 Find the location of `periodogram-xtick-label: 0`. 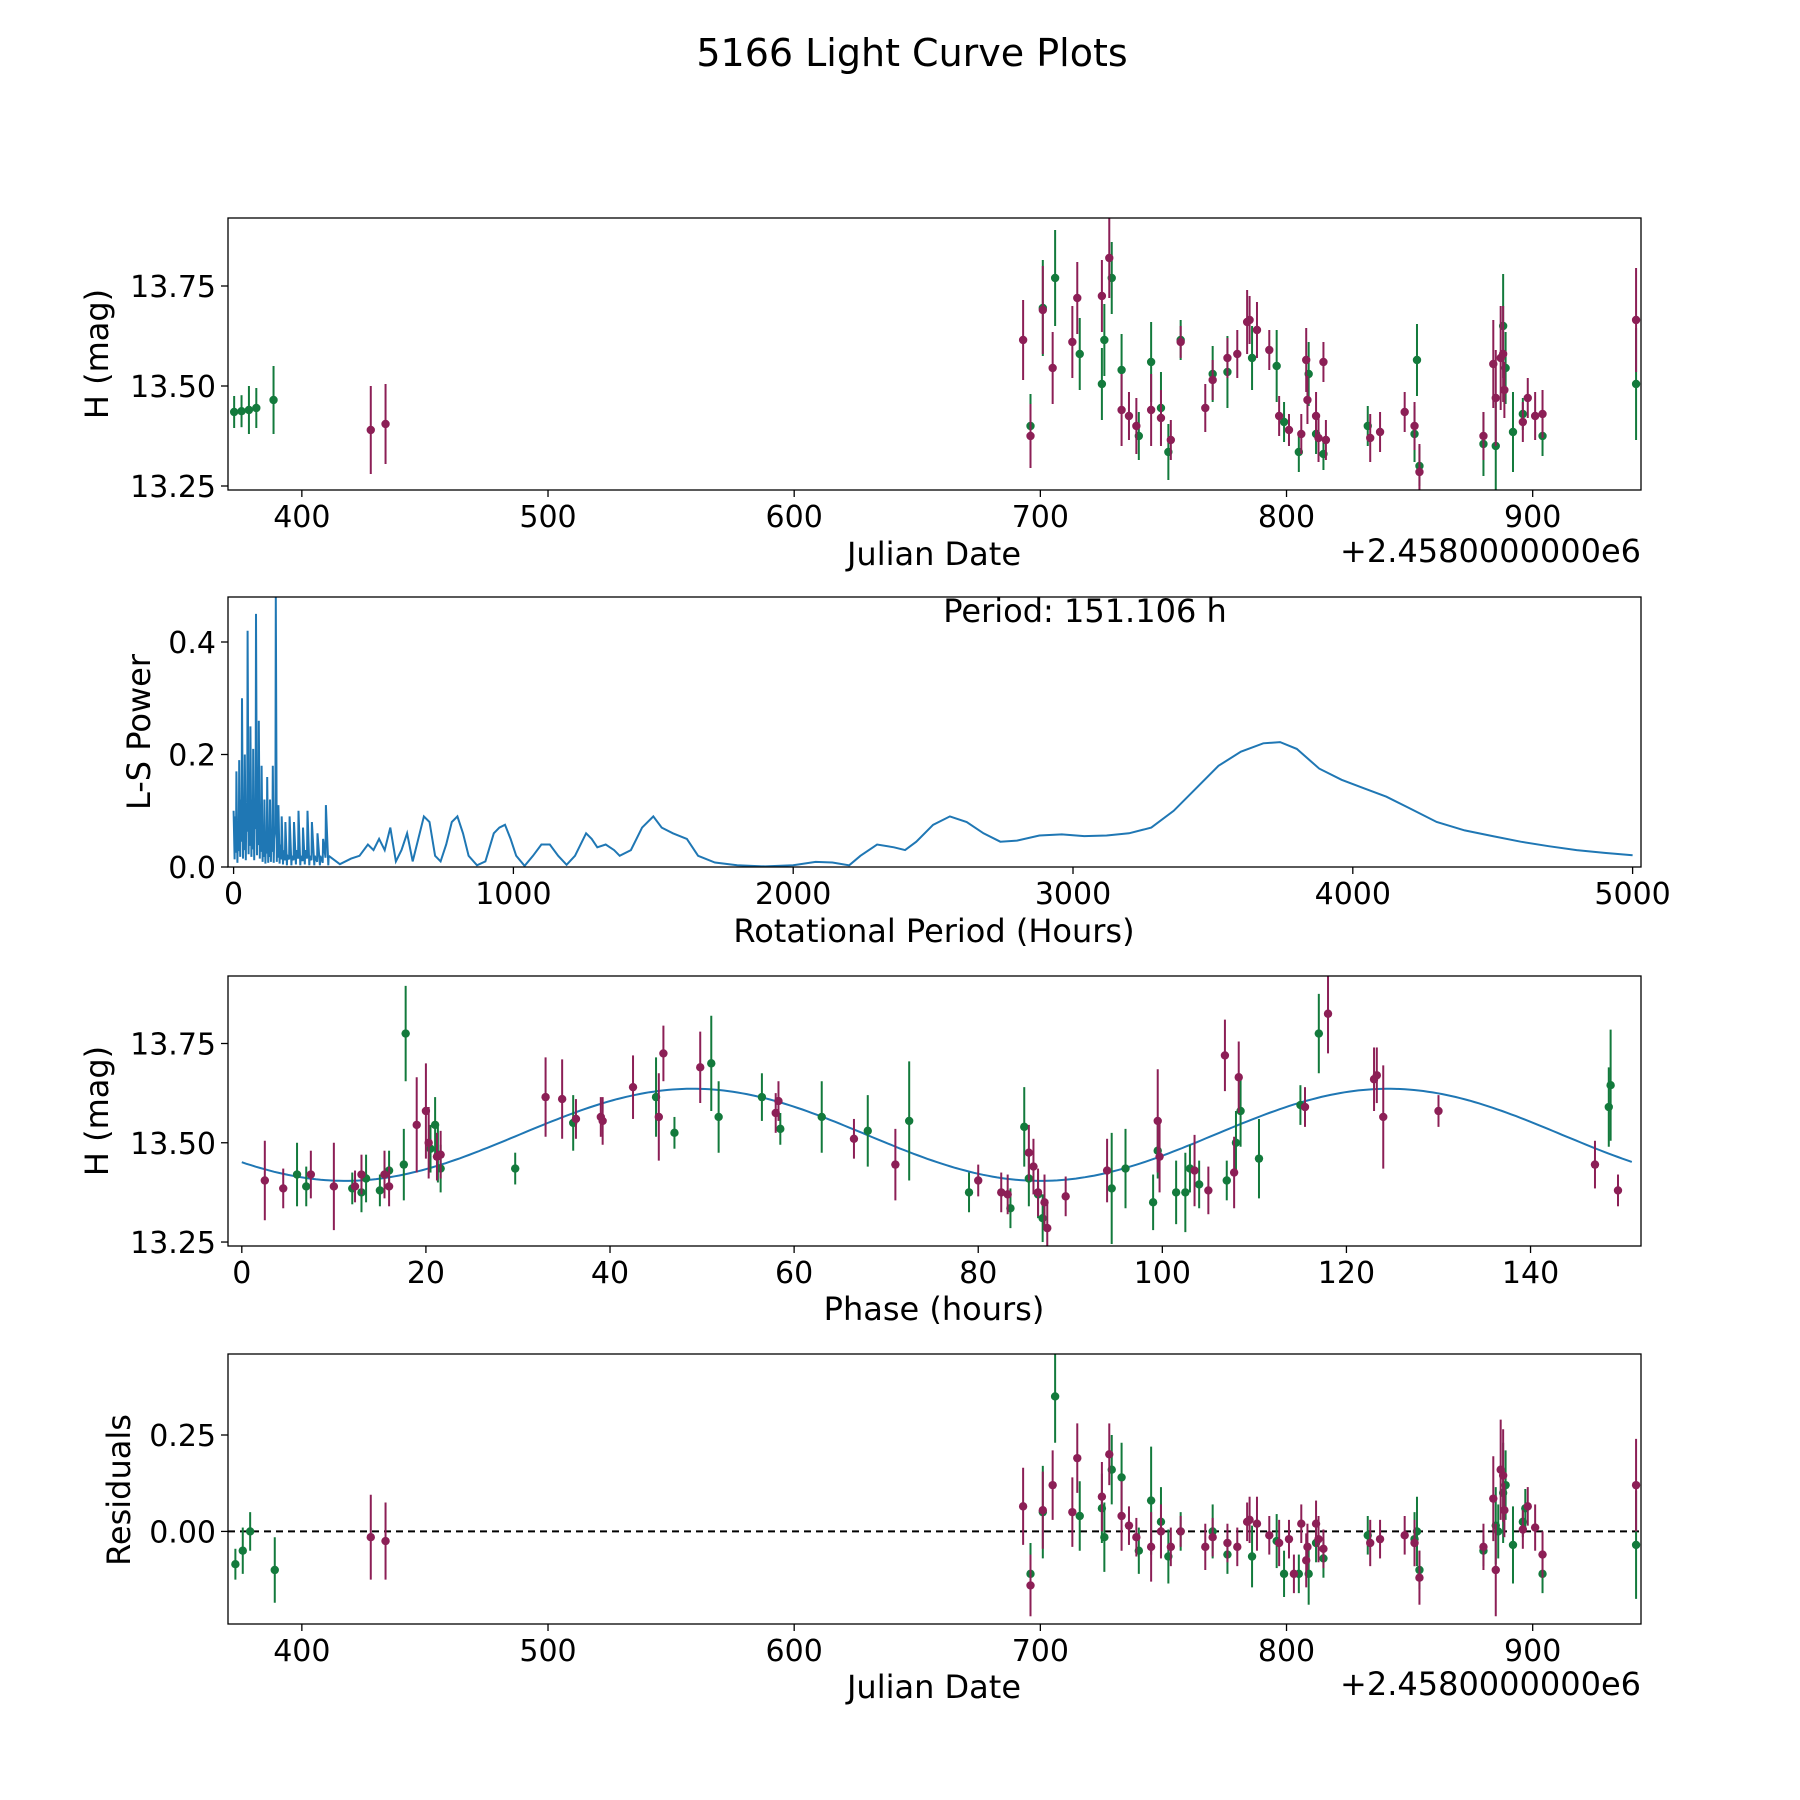

periodogram-xtick-label: 0 is located at coordinates (233, 894).